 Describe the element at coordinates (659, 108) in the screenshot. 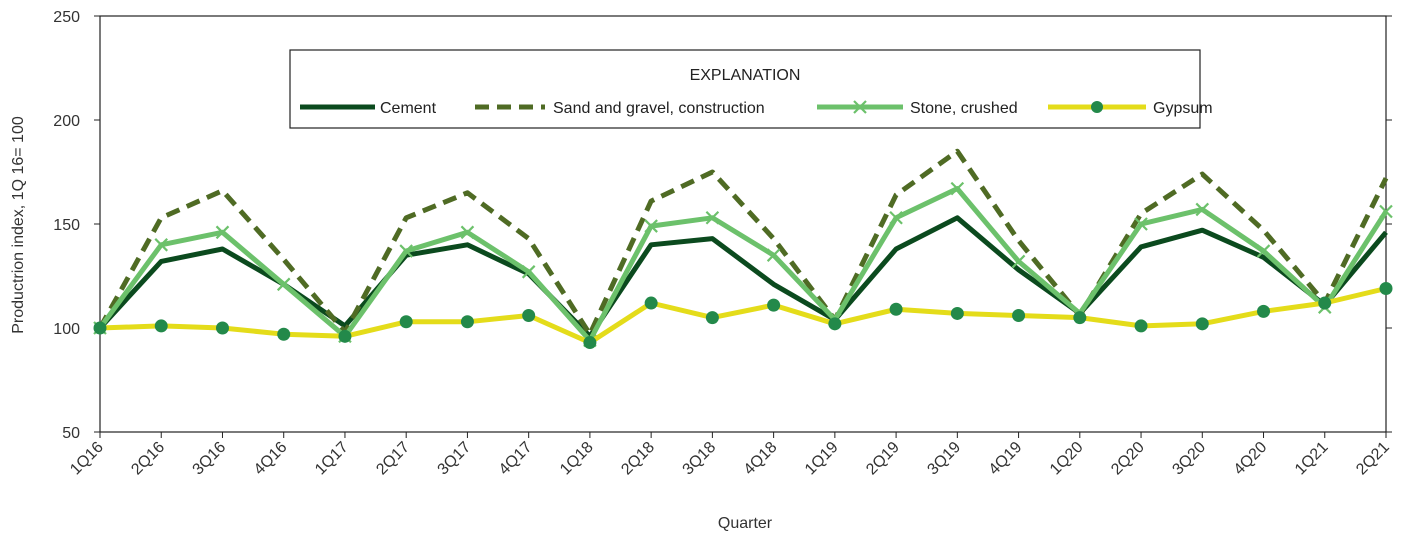

I see `legend-label-sand-and-gravel-construction: Sand and gravel, construction` at that location.